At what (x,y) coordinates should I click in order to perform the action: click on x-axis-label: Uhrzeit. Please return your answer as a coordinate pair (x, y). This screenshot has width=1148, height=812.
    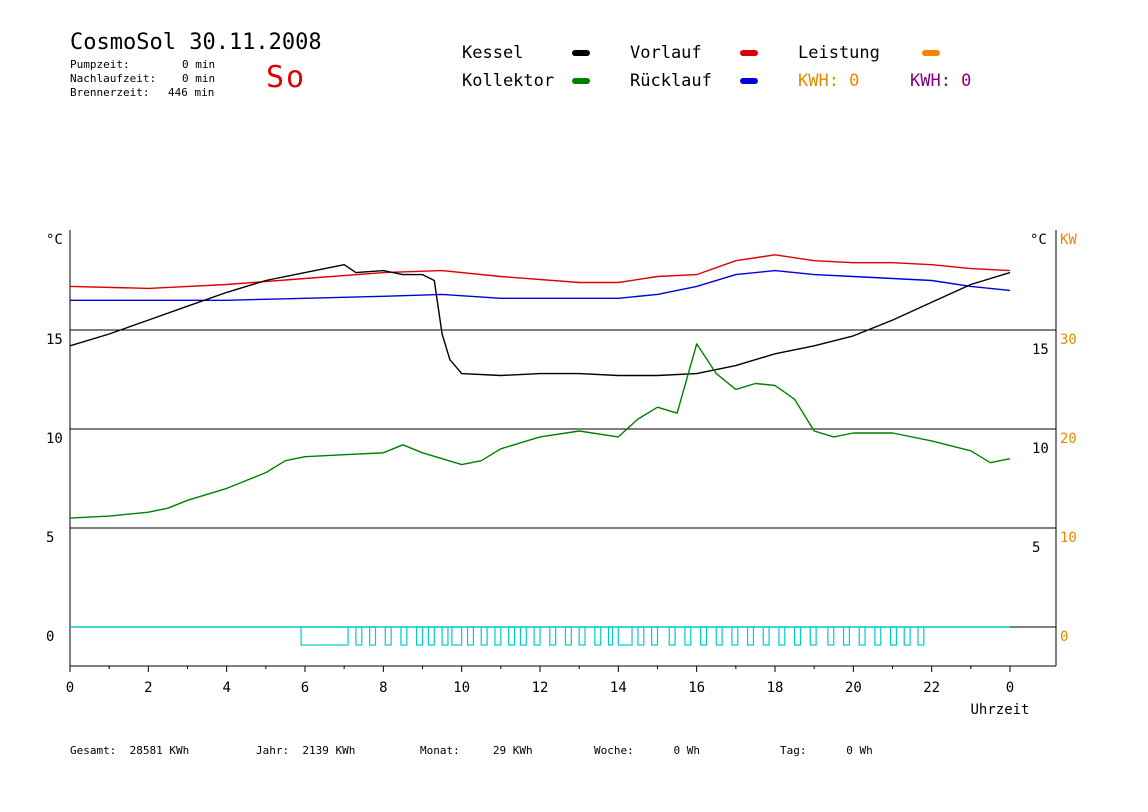
    Looking at the image, I should click on (999, 710).